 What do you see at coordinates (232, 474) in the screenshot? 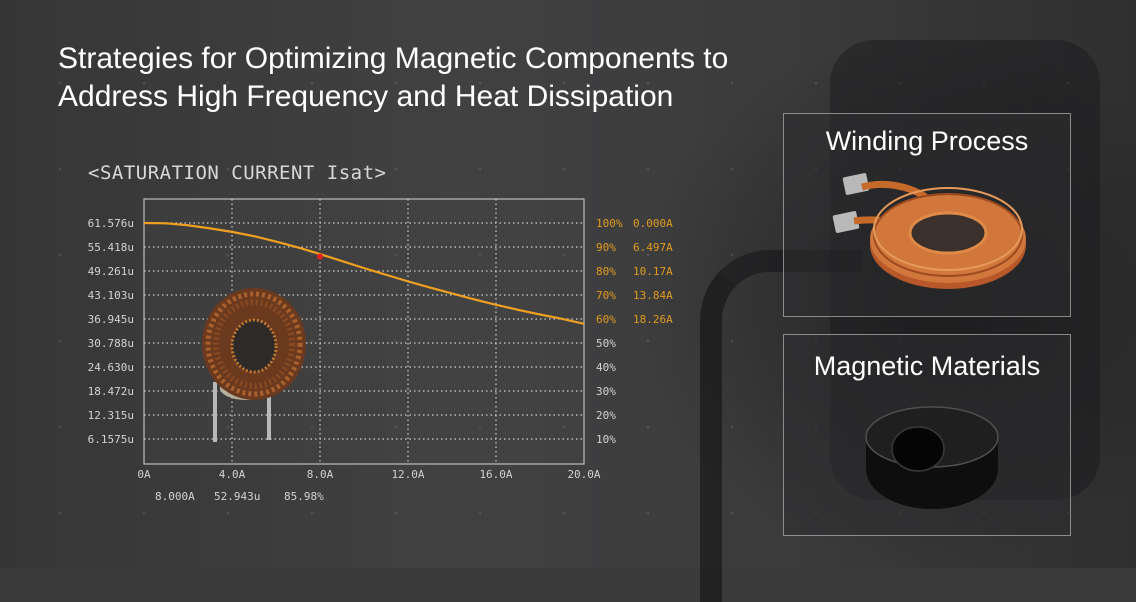
I see `x-tick-label: 4.0A` at bounding box center [232, 474].